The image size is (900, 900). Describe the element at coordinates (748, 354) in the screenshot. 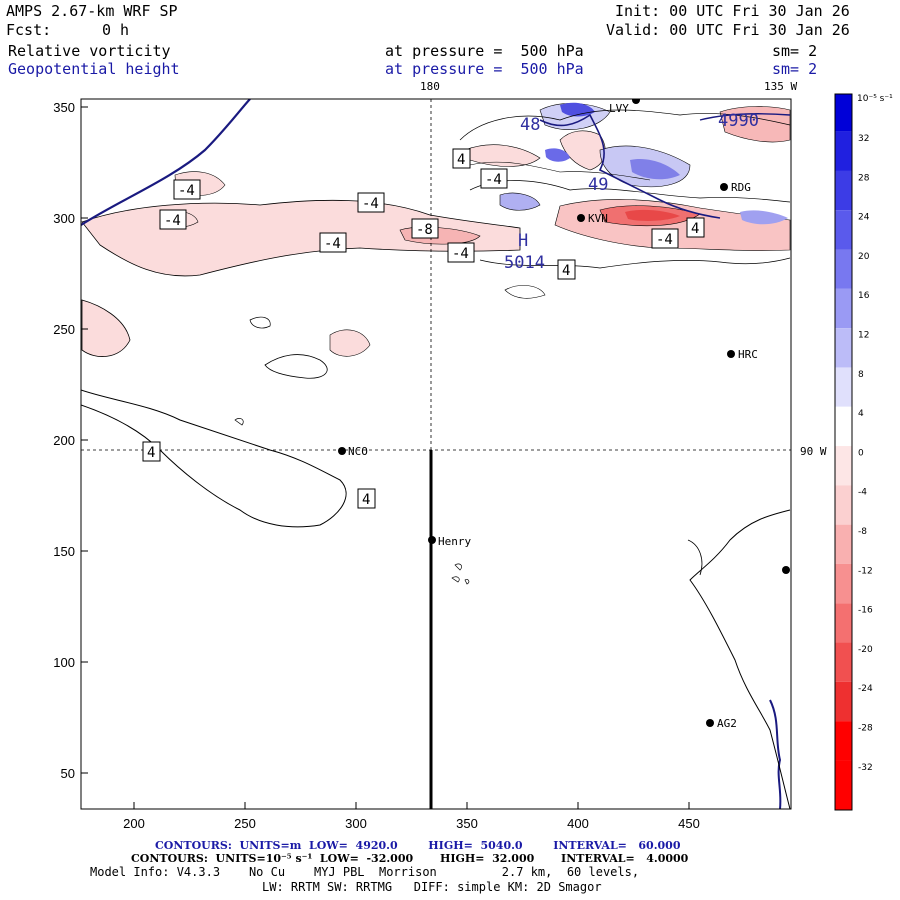

I see `station-label-hrc: HRC` at that location.